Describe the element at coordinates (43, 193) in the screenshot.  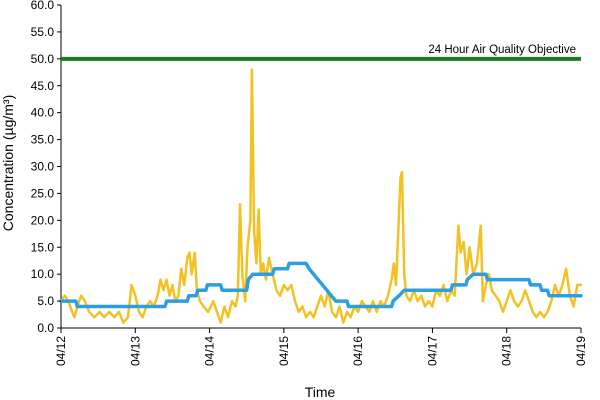
I see `y-tick-label: 25.0` at that location.